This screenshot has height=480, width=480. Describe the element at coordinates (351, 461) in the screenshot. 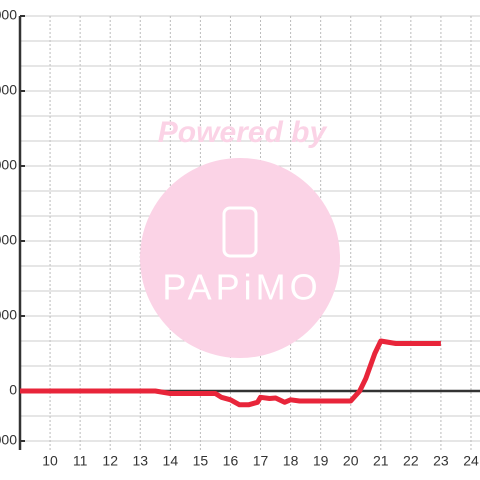

I see `x-tick-label: 20` at that location.